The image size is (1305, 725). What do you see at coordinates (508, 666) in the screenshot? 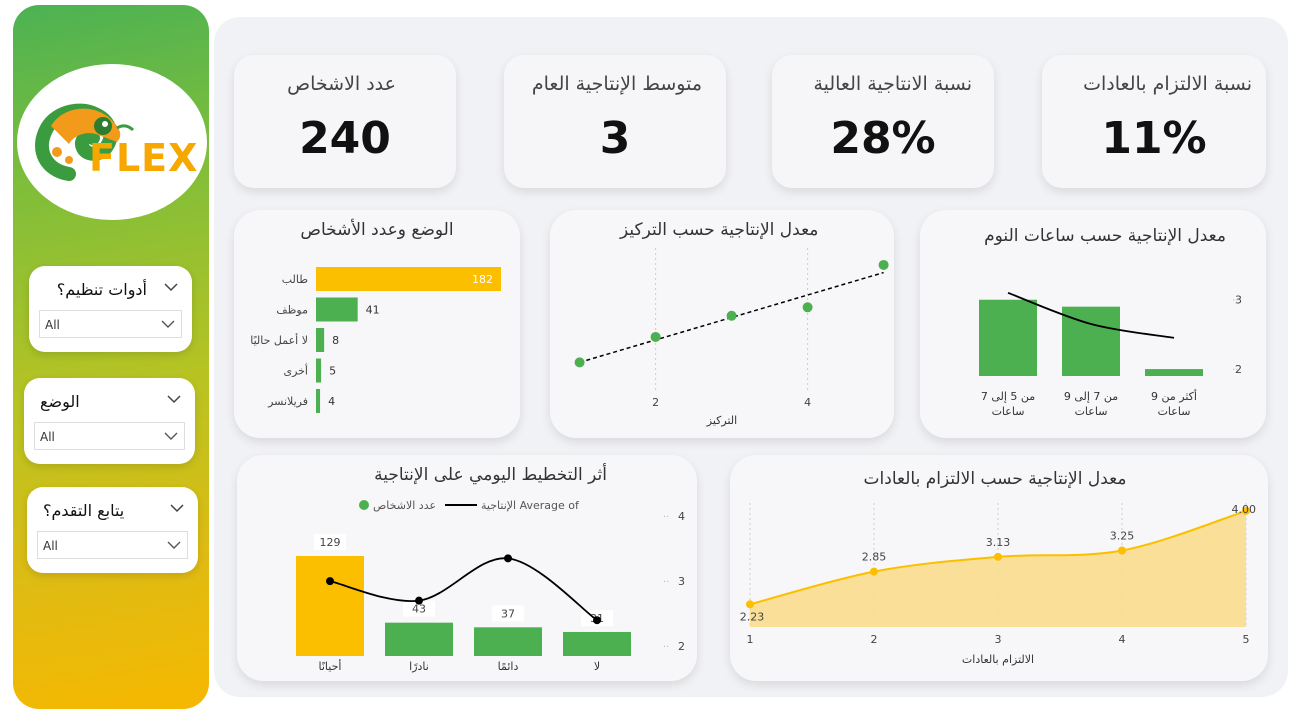
I see `bar-category-label: دائمًا` at bounding box center [508, 666].